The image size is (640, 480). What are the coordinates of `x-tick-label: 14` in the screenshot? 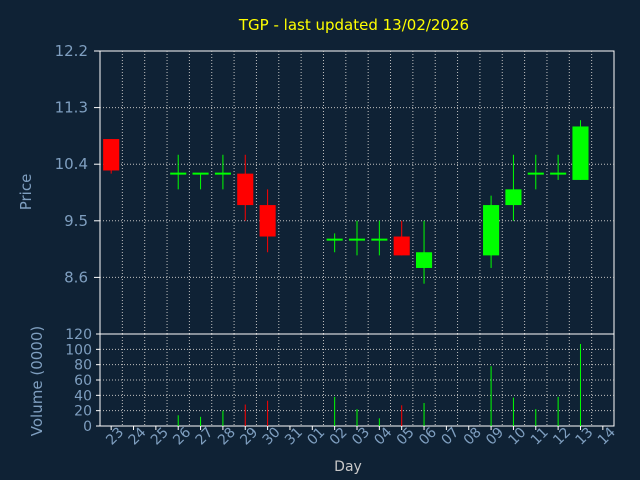 It's located at (607, 436).